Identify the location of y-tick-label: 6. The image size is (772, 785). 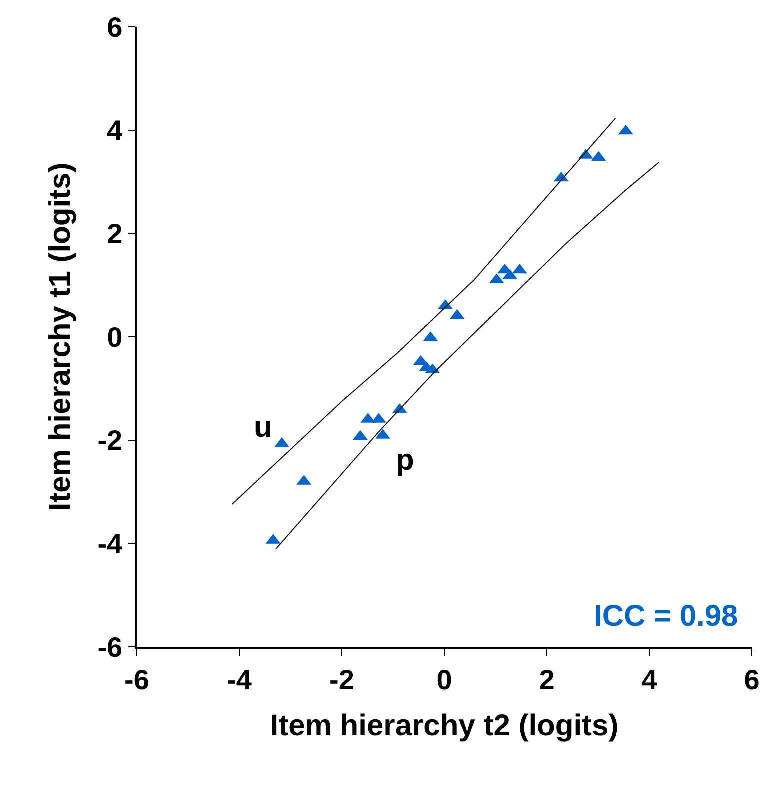
(115, 27).